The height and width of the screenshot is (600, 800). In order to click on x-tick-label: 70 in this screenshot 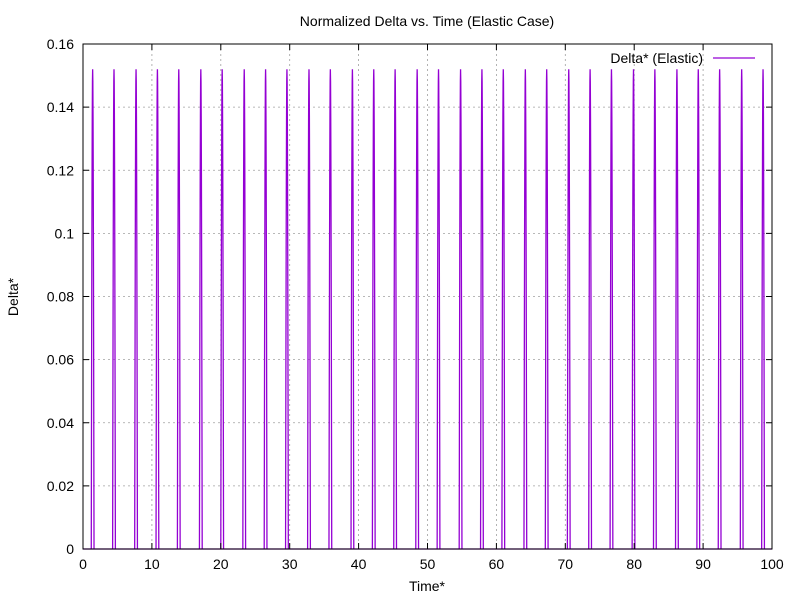, I will do `click(566, 564)`.